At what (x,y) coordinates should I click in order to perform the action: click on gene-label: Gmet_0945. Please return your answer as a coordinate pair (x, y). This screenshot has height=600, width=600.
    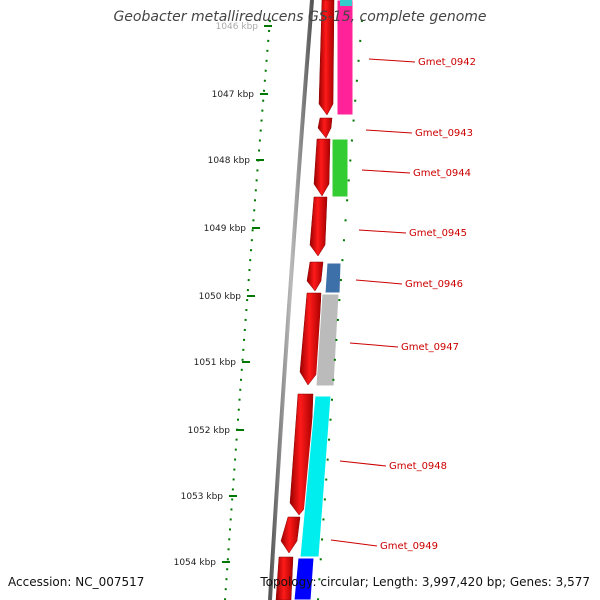
    Looking at the image, I should click on (438, 233).